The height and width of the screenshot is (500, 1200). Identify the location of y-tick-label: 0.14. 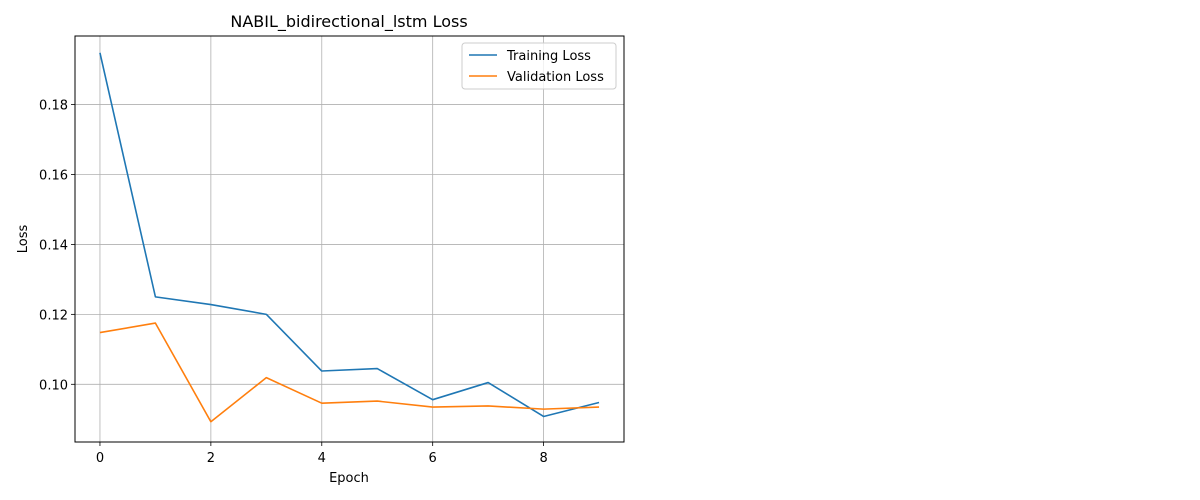
(53, 245).